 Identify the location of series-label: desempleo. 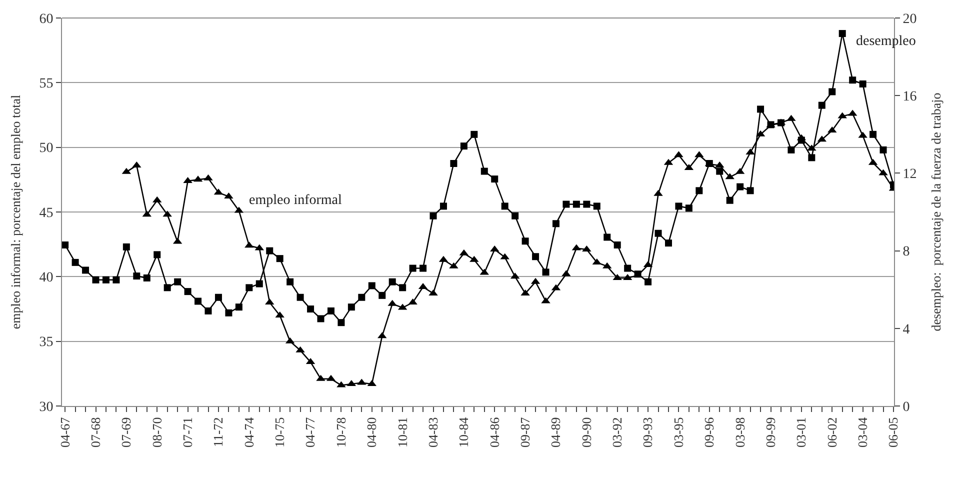
(886, 41).